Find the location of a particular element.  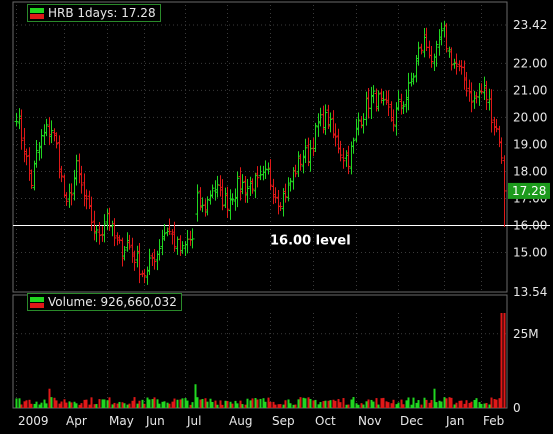

volume-legend-label: Volume: 926,660,032 is located at coordinates (112, 302).